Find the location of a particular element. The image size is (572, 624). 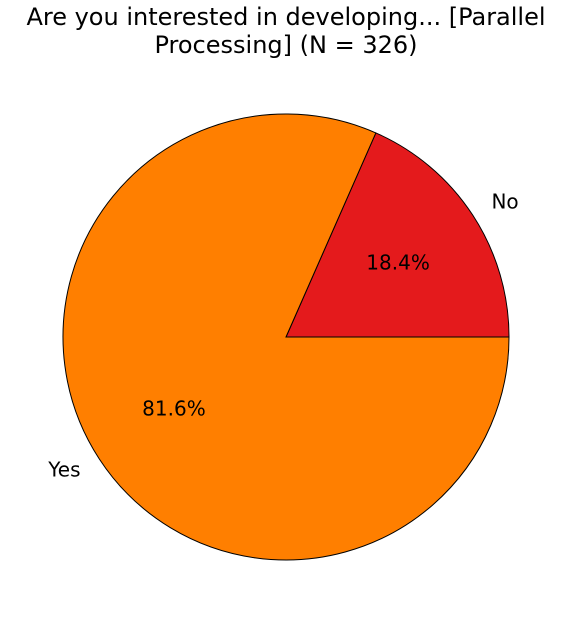

slice-label: Yes is located at coordinates (63, 470).